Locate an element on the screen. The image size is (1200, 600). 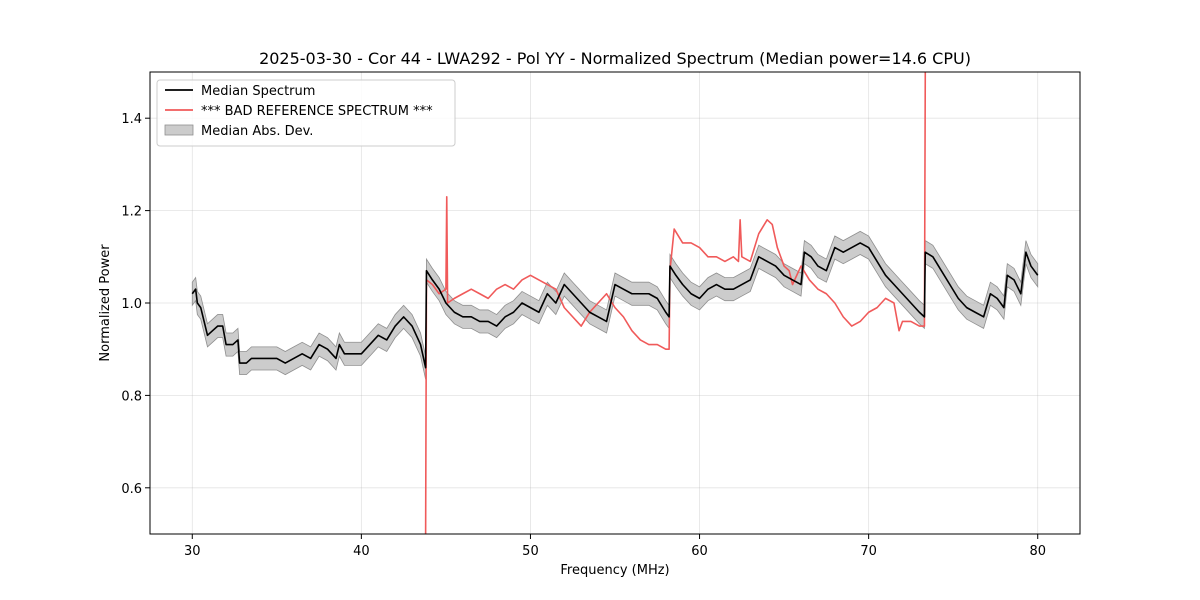
legend-box is located at coordinates (306, 113).